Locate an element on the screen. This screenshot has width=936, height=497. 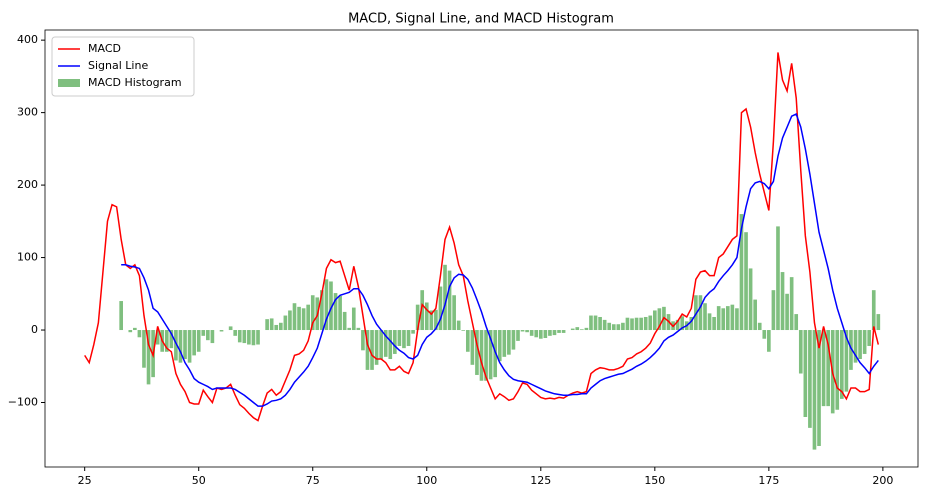
y-tick-label: 0 is located at coordinates (34, 329).